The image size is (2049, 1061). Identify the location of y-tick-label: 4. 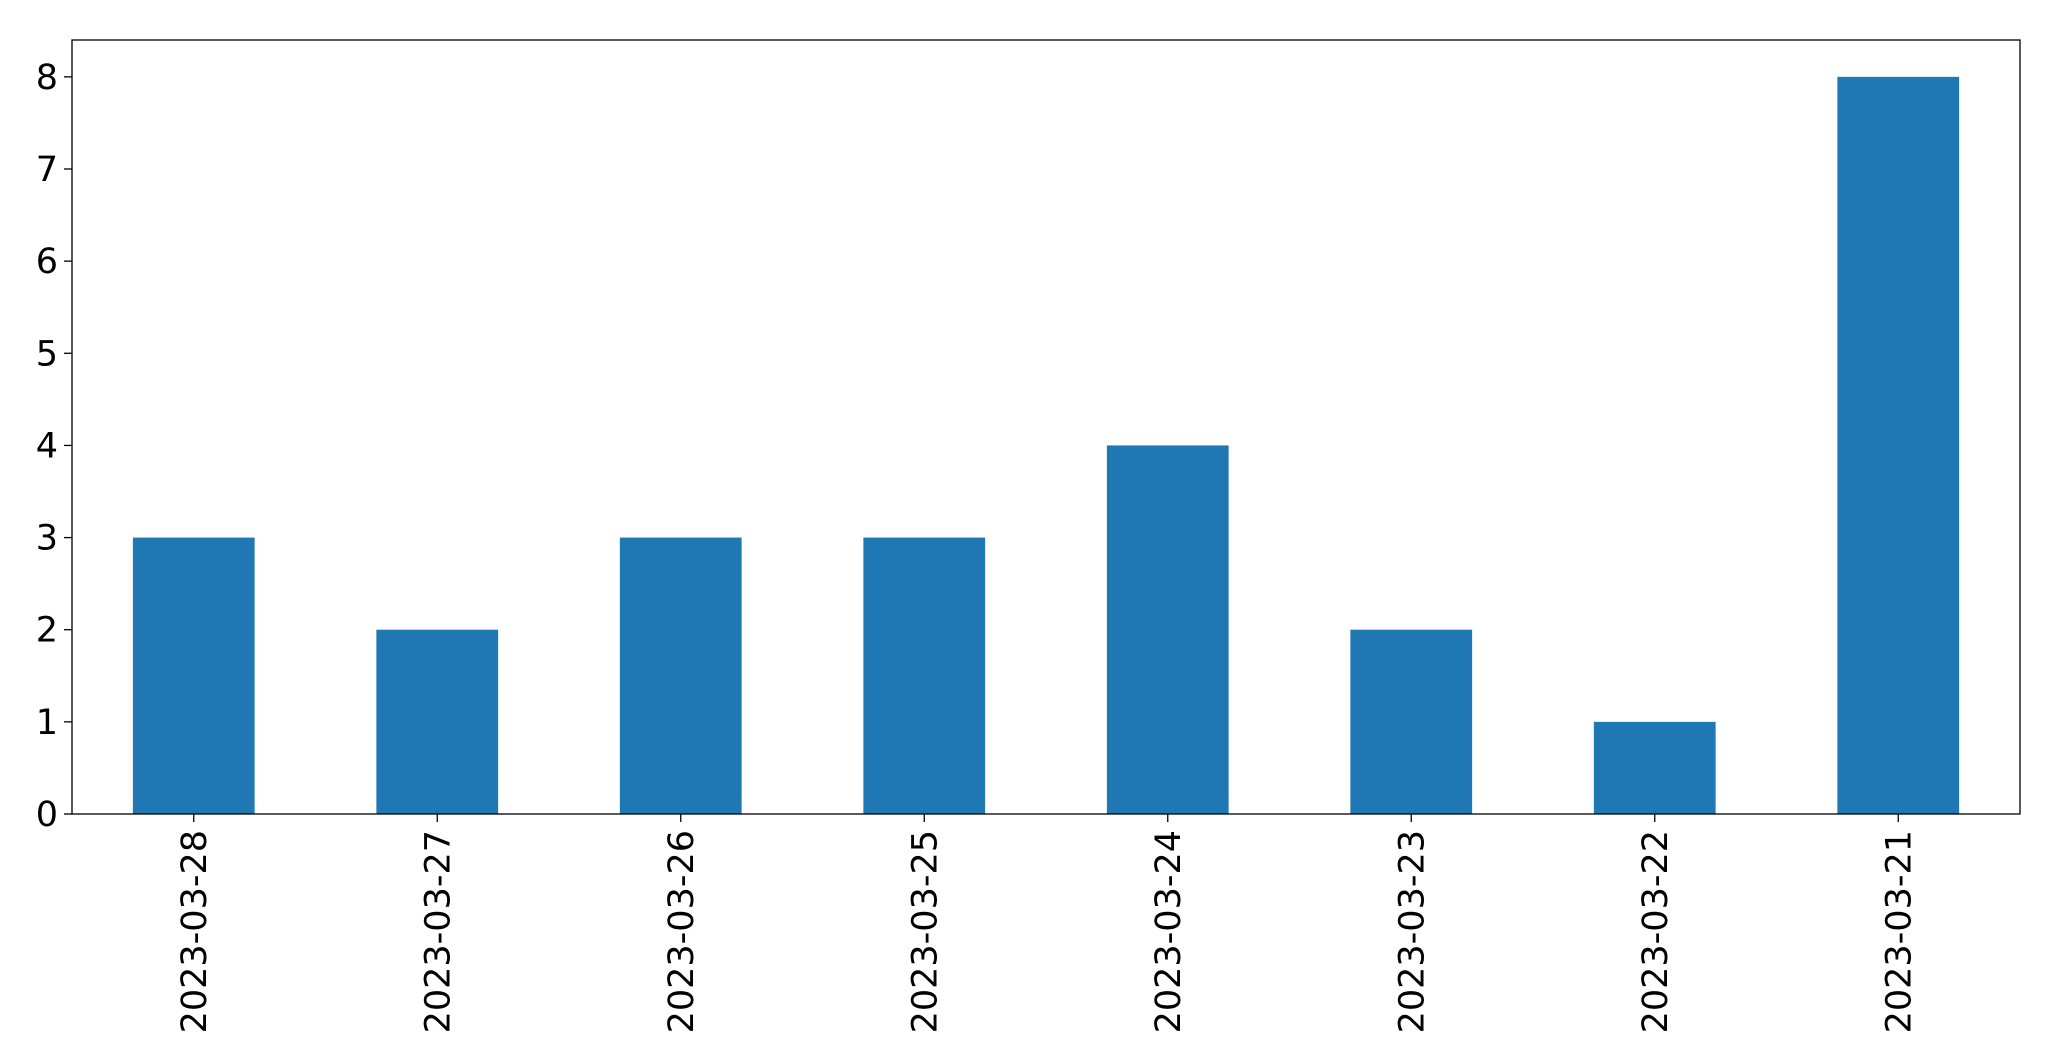
(47, 446).